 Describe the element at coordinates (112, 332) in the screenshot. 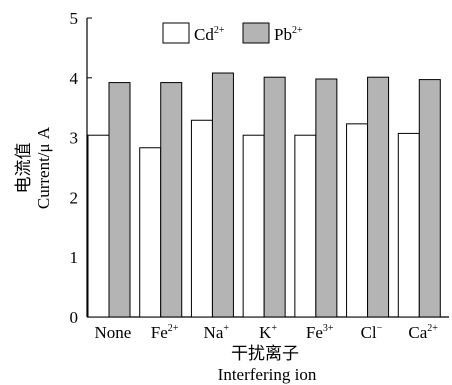

I see `x-tick-label: None` at that location.